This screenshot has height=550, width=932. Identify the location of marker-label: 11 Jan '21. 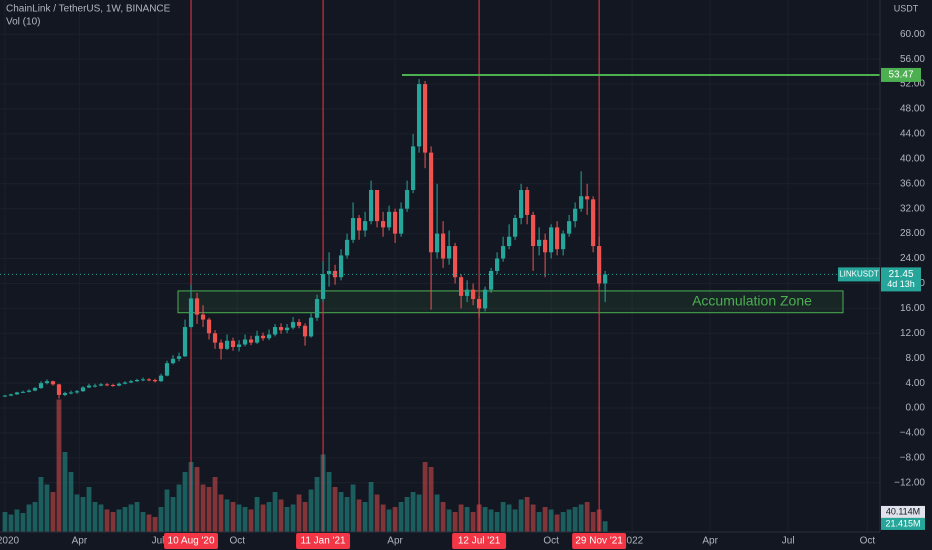
(324, 541).